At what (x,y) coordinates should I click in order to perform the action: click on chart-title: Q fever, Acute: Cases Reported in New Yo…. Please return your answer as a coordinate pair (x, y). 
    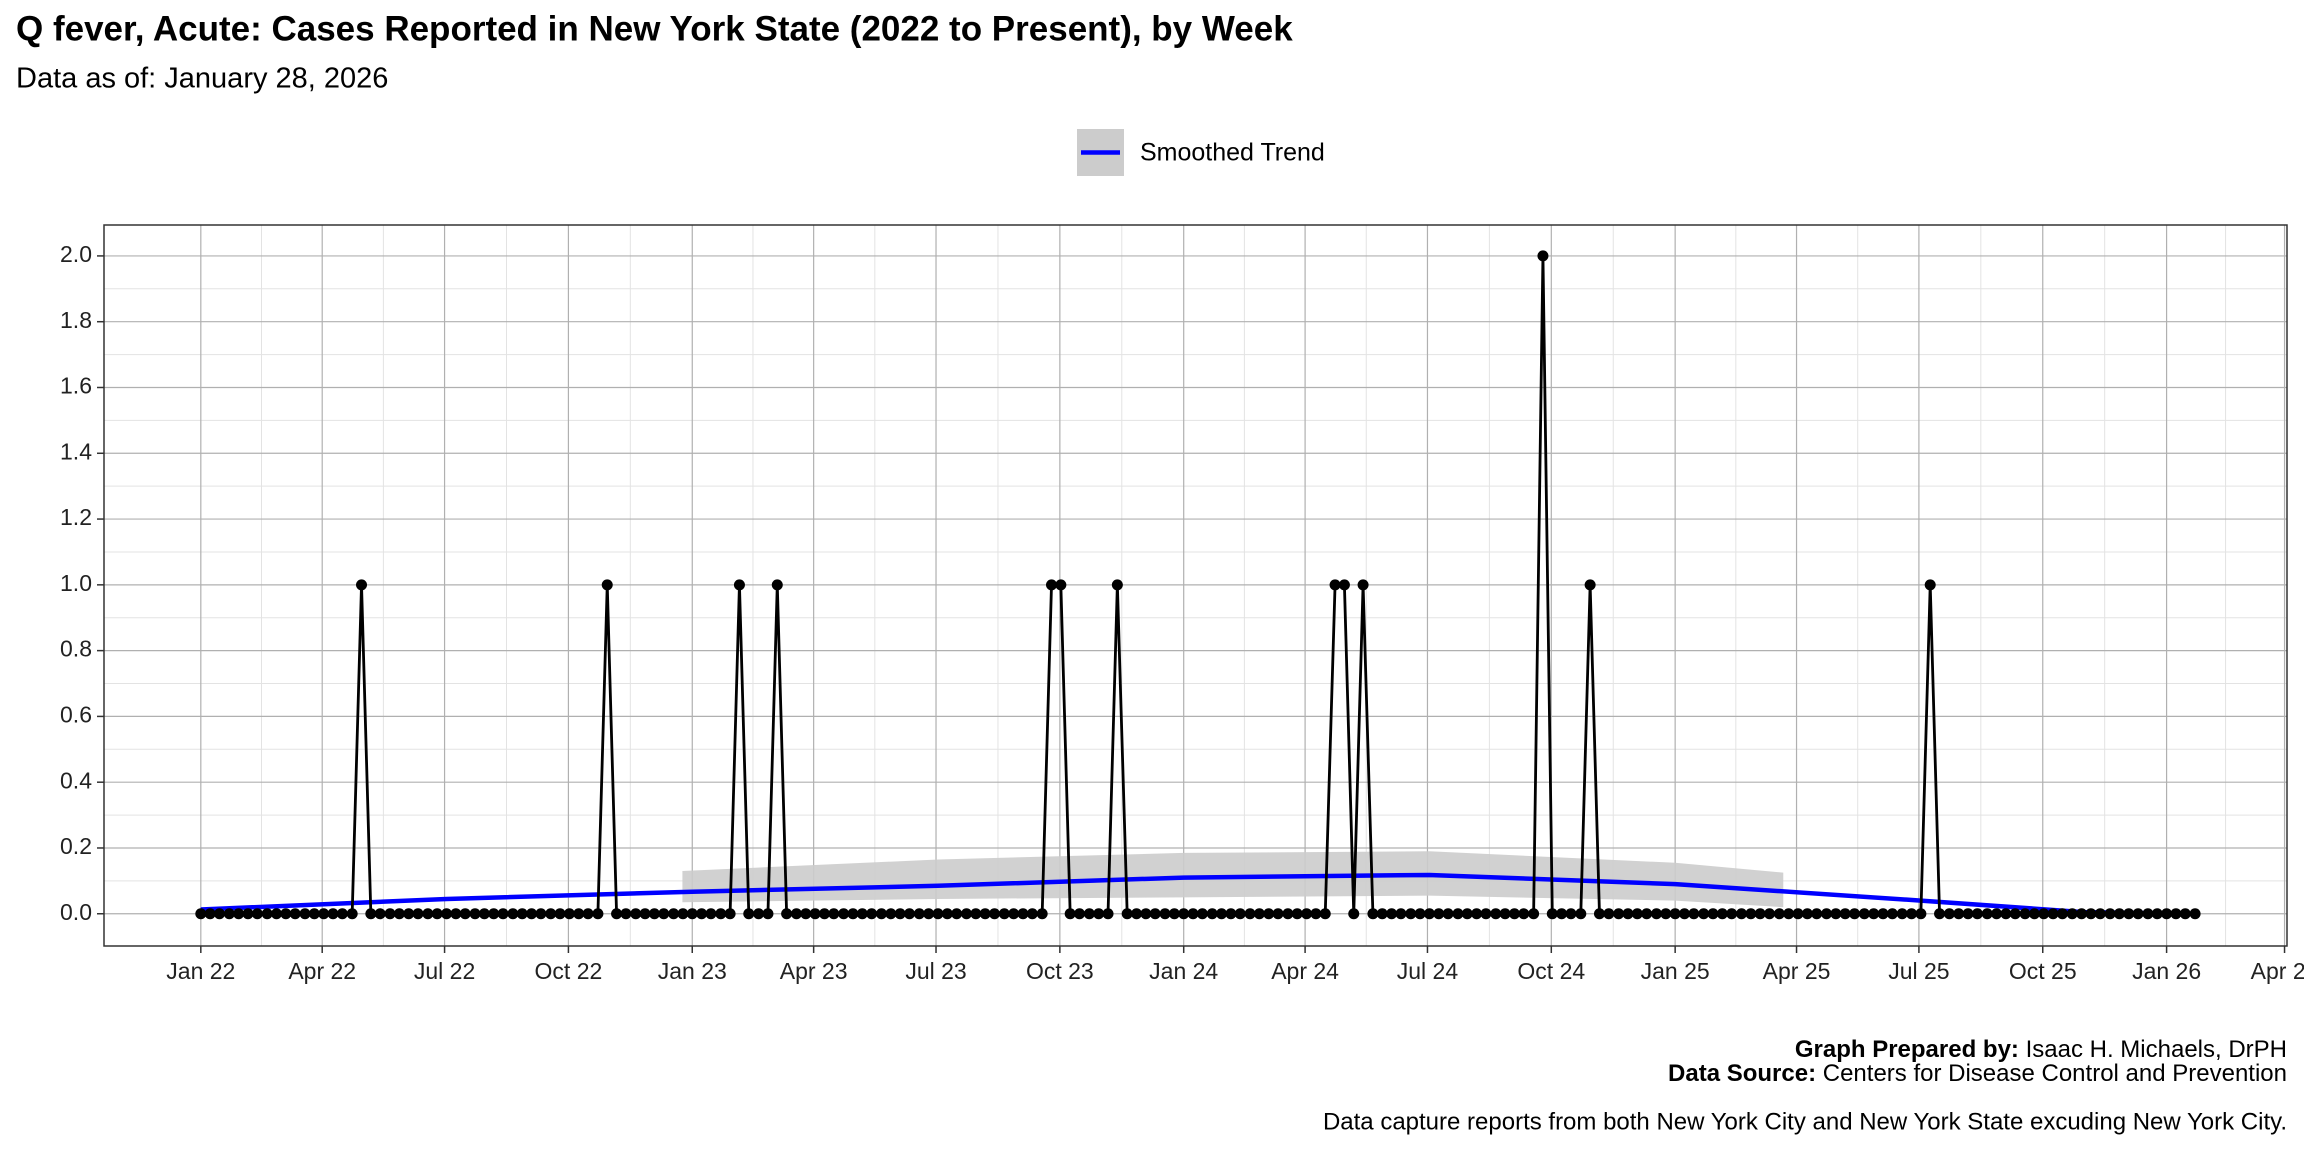
    Looking at the image, I should click on (654, 28).